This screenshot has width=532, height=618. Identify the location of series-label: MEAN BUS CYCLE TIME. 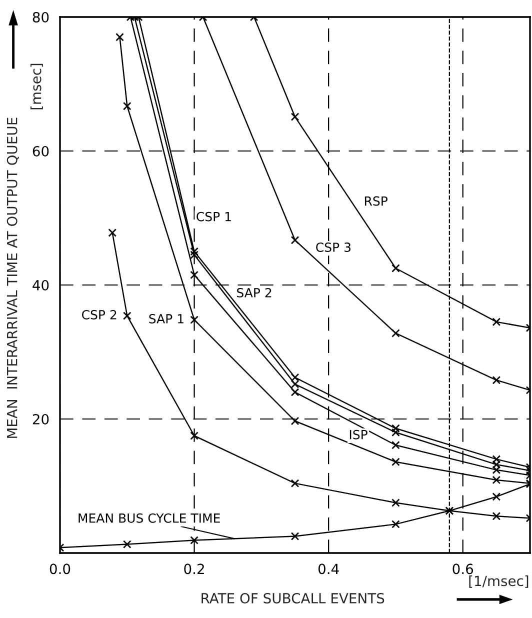
(149, 518).